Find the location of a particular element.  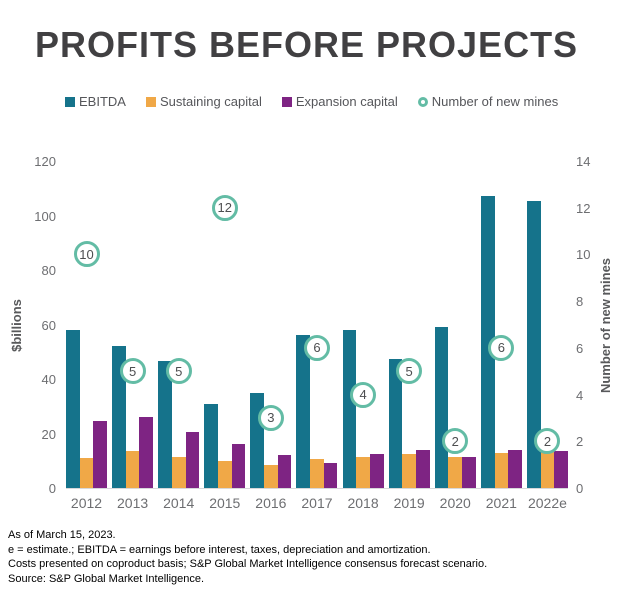

axis-tick-label: 12 is located at coordinates (583, 208).